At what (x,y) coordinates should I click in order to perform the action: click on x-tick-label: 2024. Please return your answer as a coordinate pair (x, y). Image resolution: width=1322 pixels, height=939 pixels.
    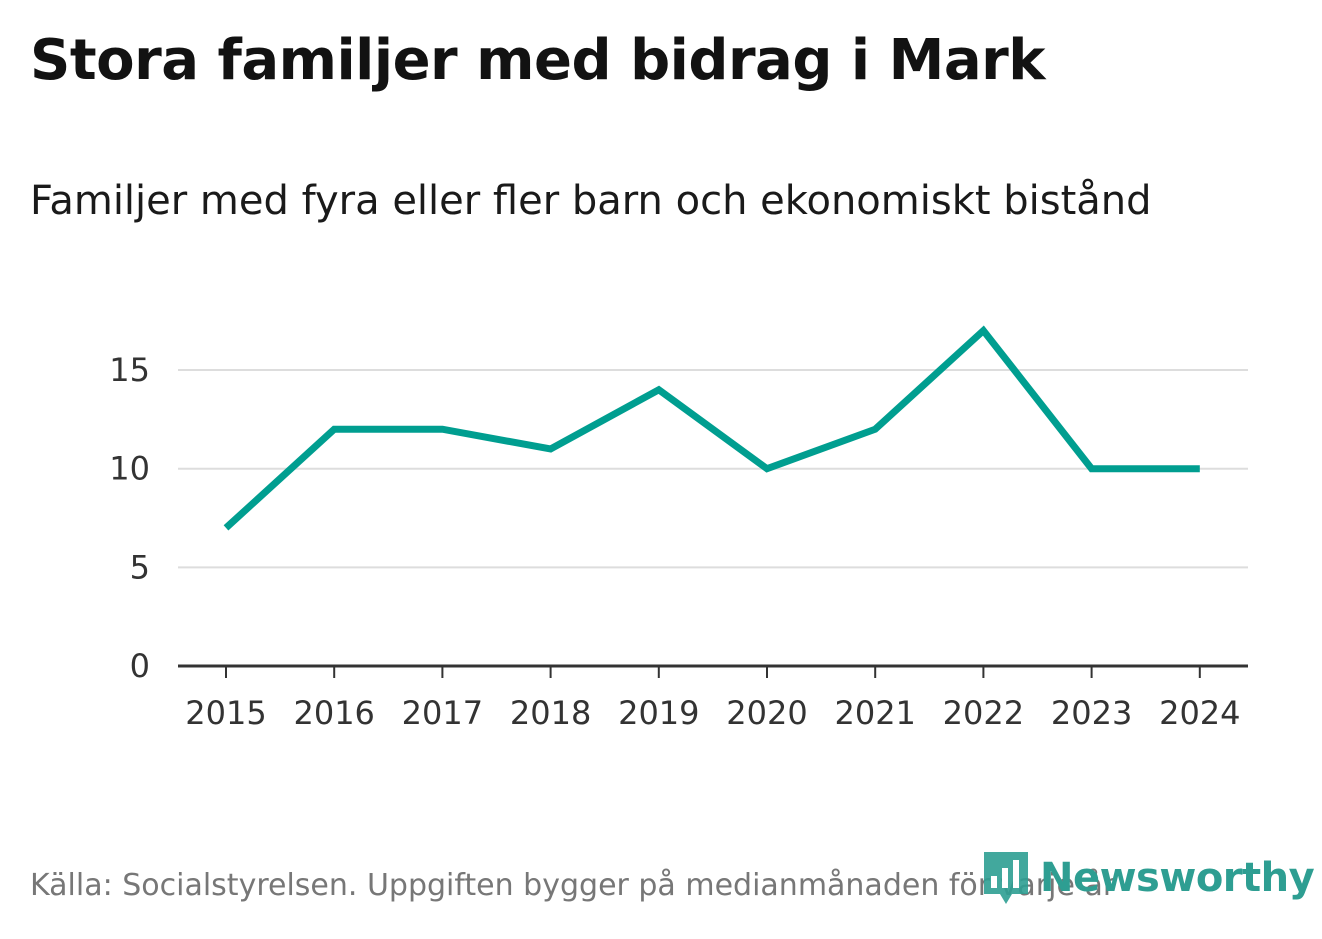
    Looking at the image, I should click on (1199, 713).